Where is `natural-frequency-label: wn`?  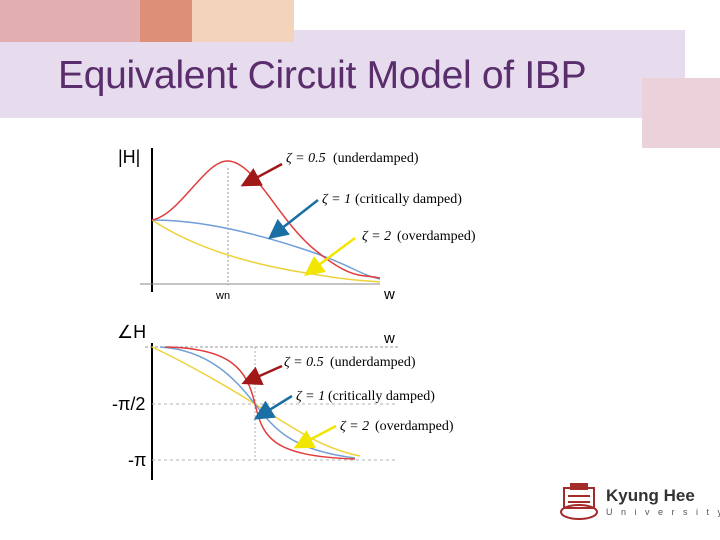 natural-frequency-label: wn is located at coordinates (222, 296).